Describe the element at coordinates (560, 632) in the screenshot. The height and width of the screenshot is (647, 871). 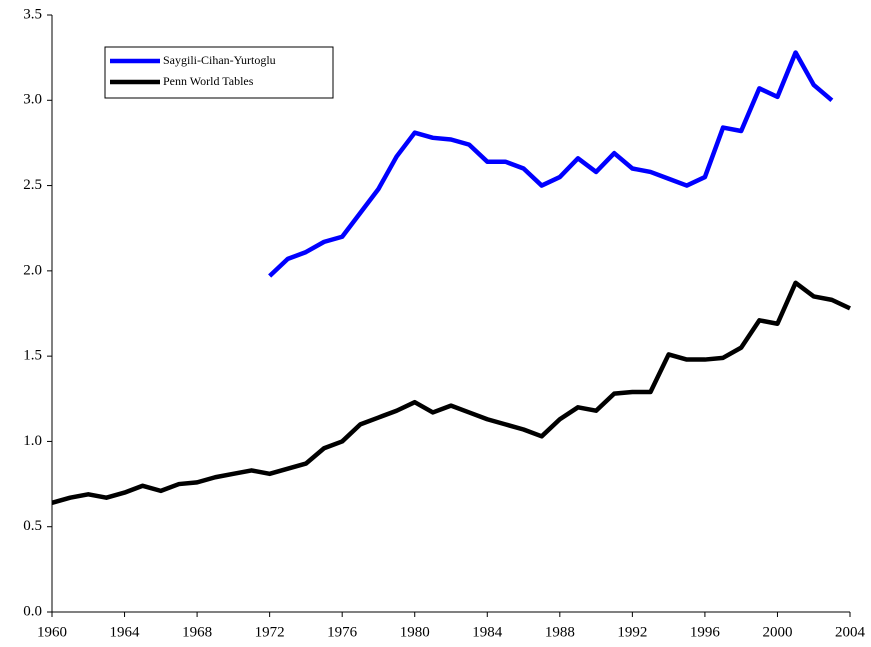
I see `x-tick-label: 1988` at that location.